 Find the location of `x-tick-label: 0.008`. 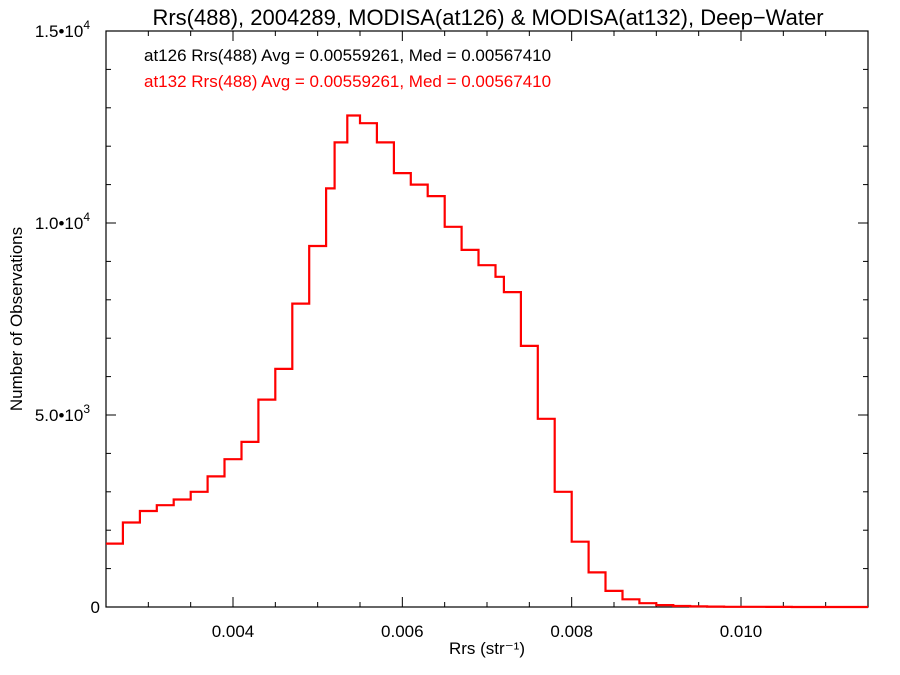

x-tick-label: 0.008 is located at coordinates (571, 631).